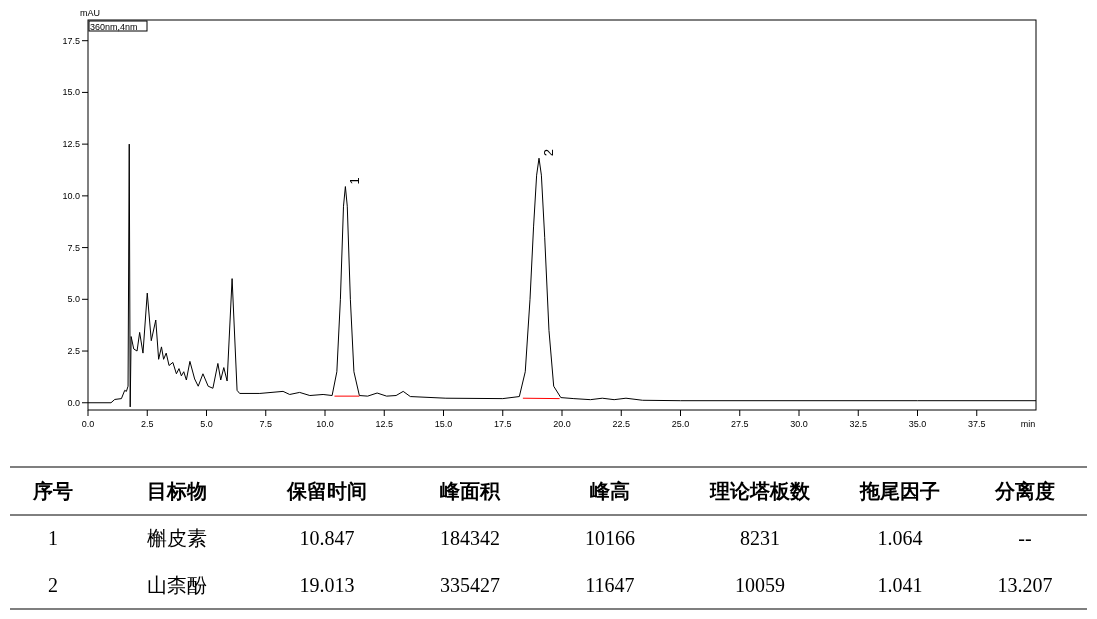 The width and height of the screenshot is (1097, 619). I want to click on text: 2, so click(53, 585).